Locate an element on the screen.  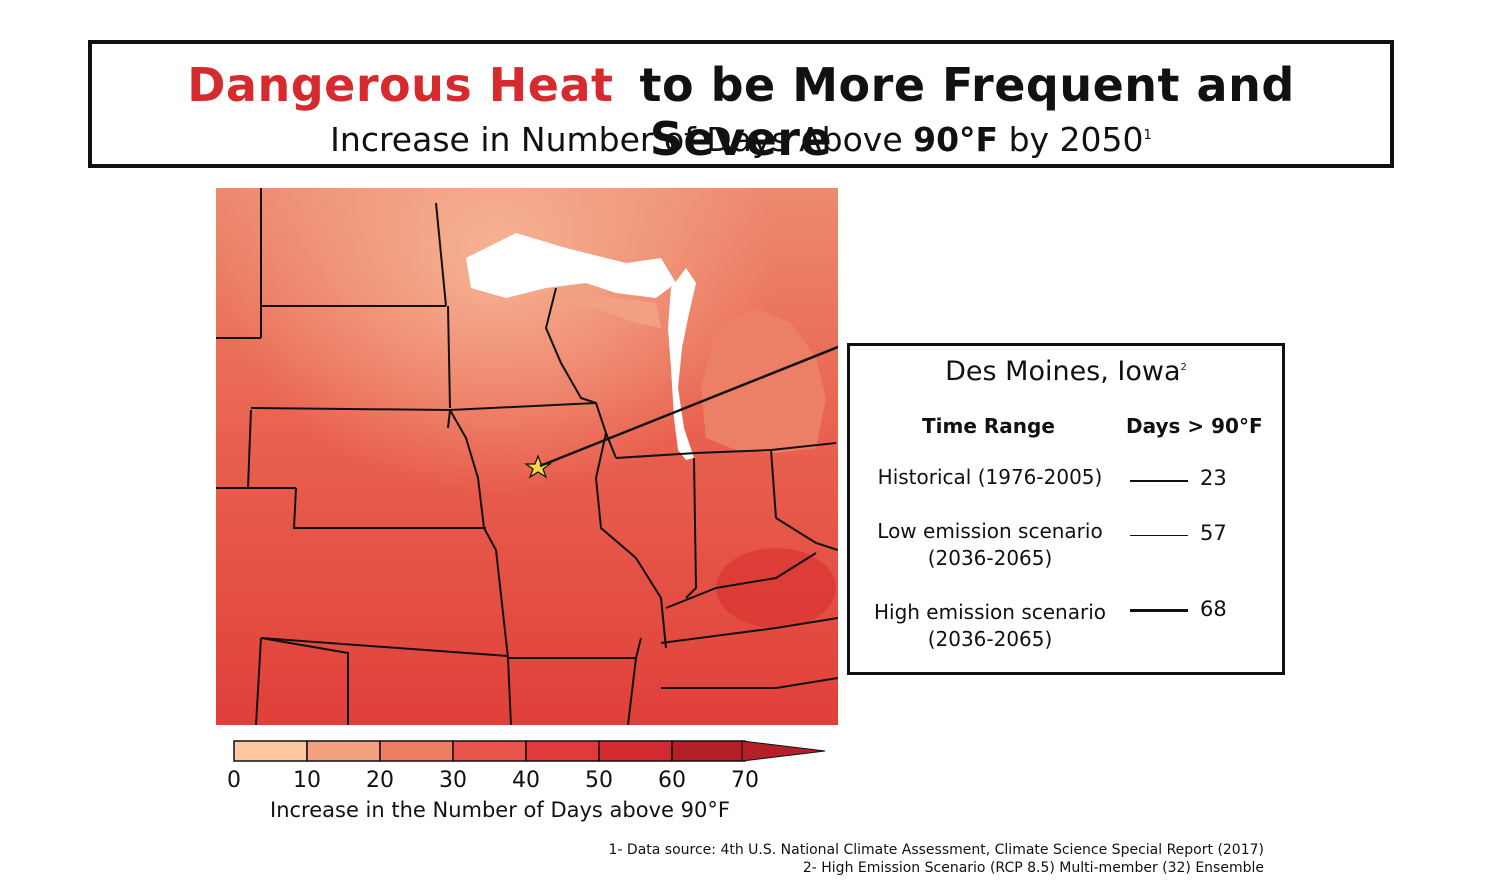
legend-tick-label: 0 is located at coordinates (234, 780).